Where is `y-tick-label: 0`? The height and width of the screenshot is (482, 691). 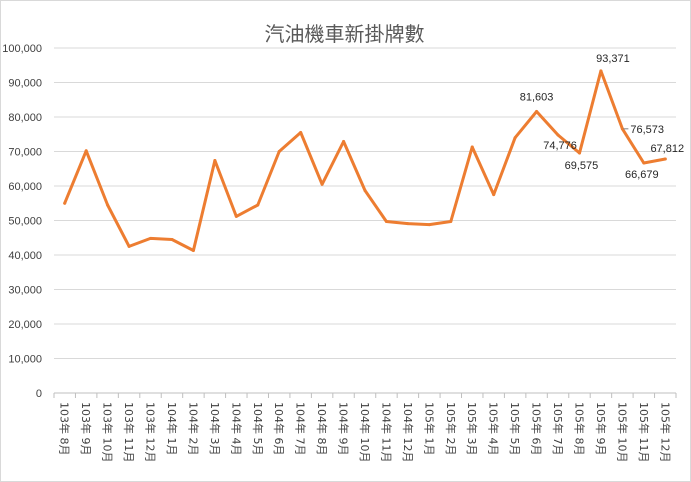
y-tick-label: 0 is located at coordinates (39, 394).